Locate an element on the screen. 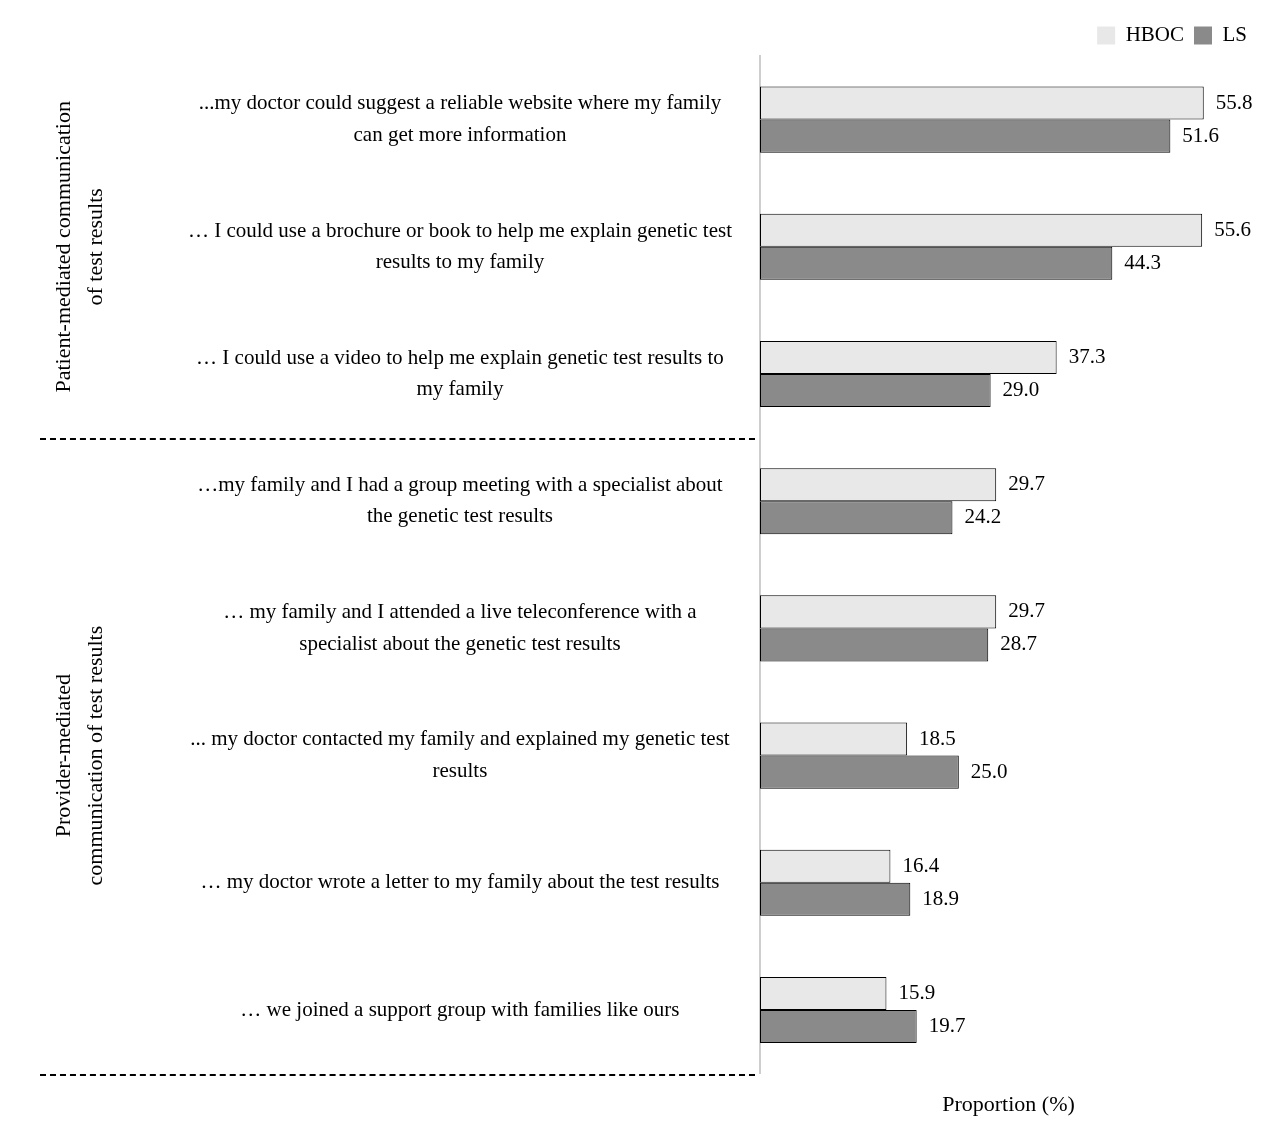 This screenshot has width=1277, height=1142. text: Patient-mediated communication of test results is located at coordinates (78, 247).